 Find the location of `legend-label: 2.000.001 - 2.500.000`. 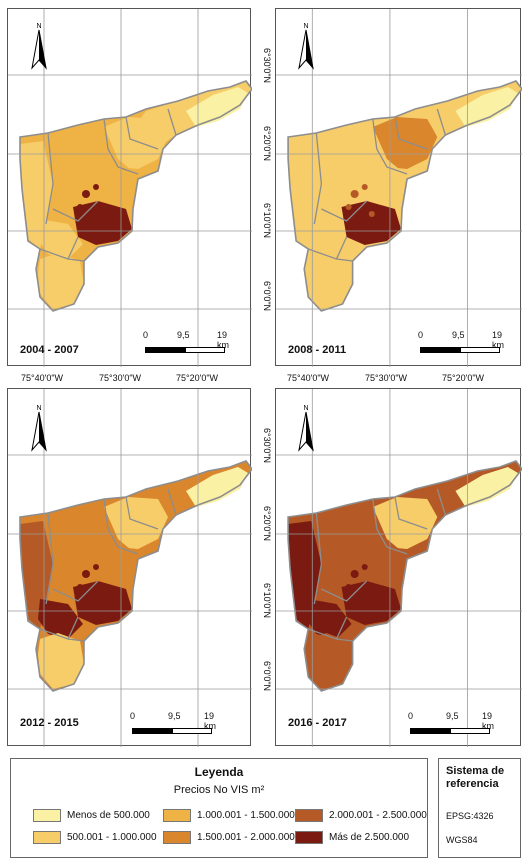

legend-label: 2.000.001 - 2.500.000 is located at coordinates (378, 815).